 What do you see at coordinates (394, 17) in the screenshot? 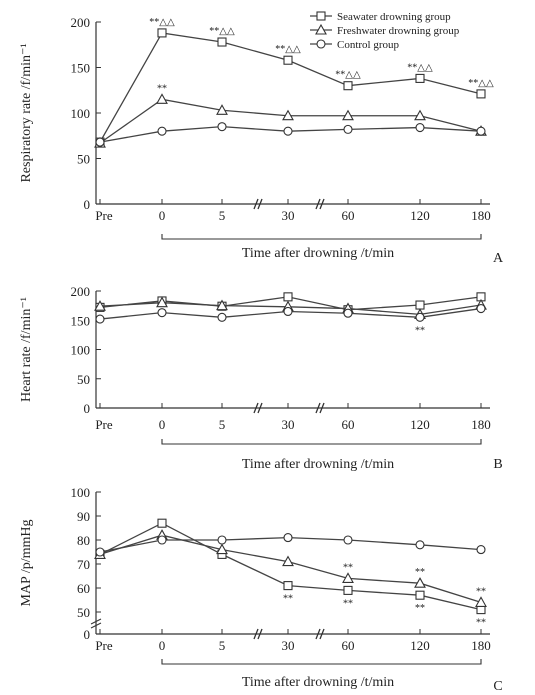
I see `legend-label: Seawater drowning group` at bounding box center [394, 17].